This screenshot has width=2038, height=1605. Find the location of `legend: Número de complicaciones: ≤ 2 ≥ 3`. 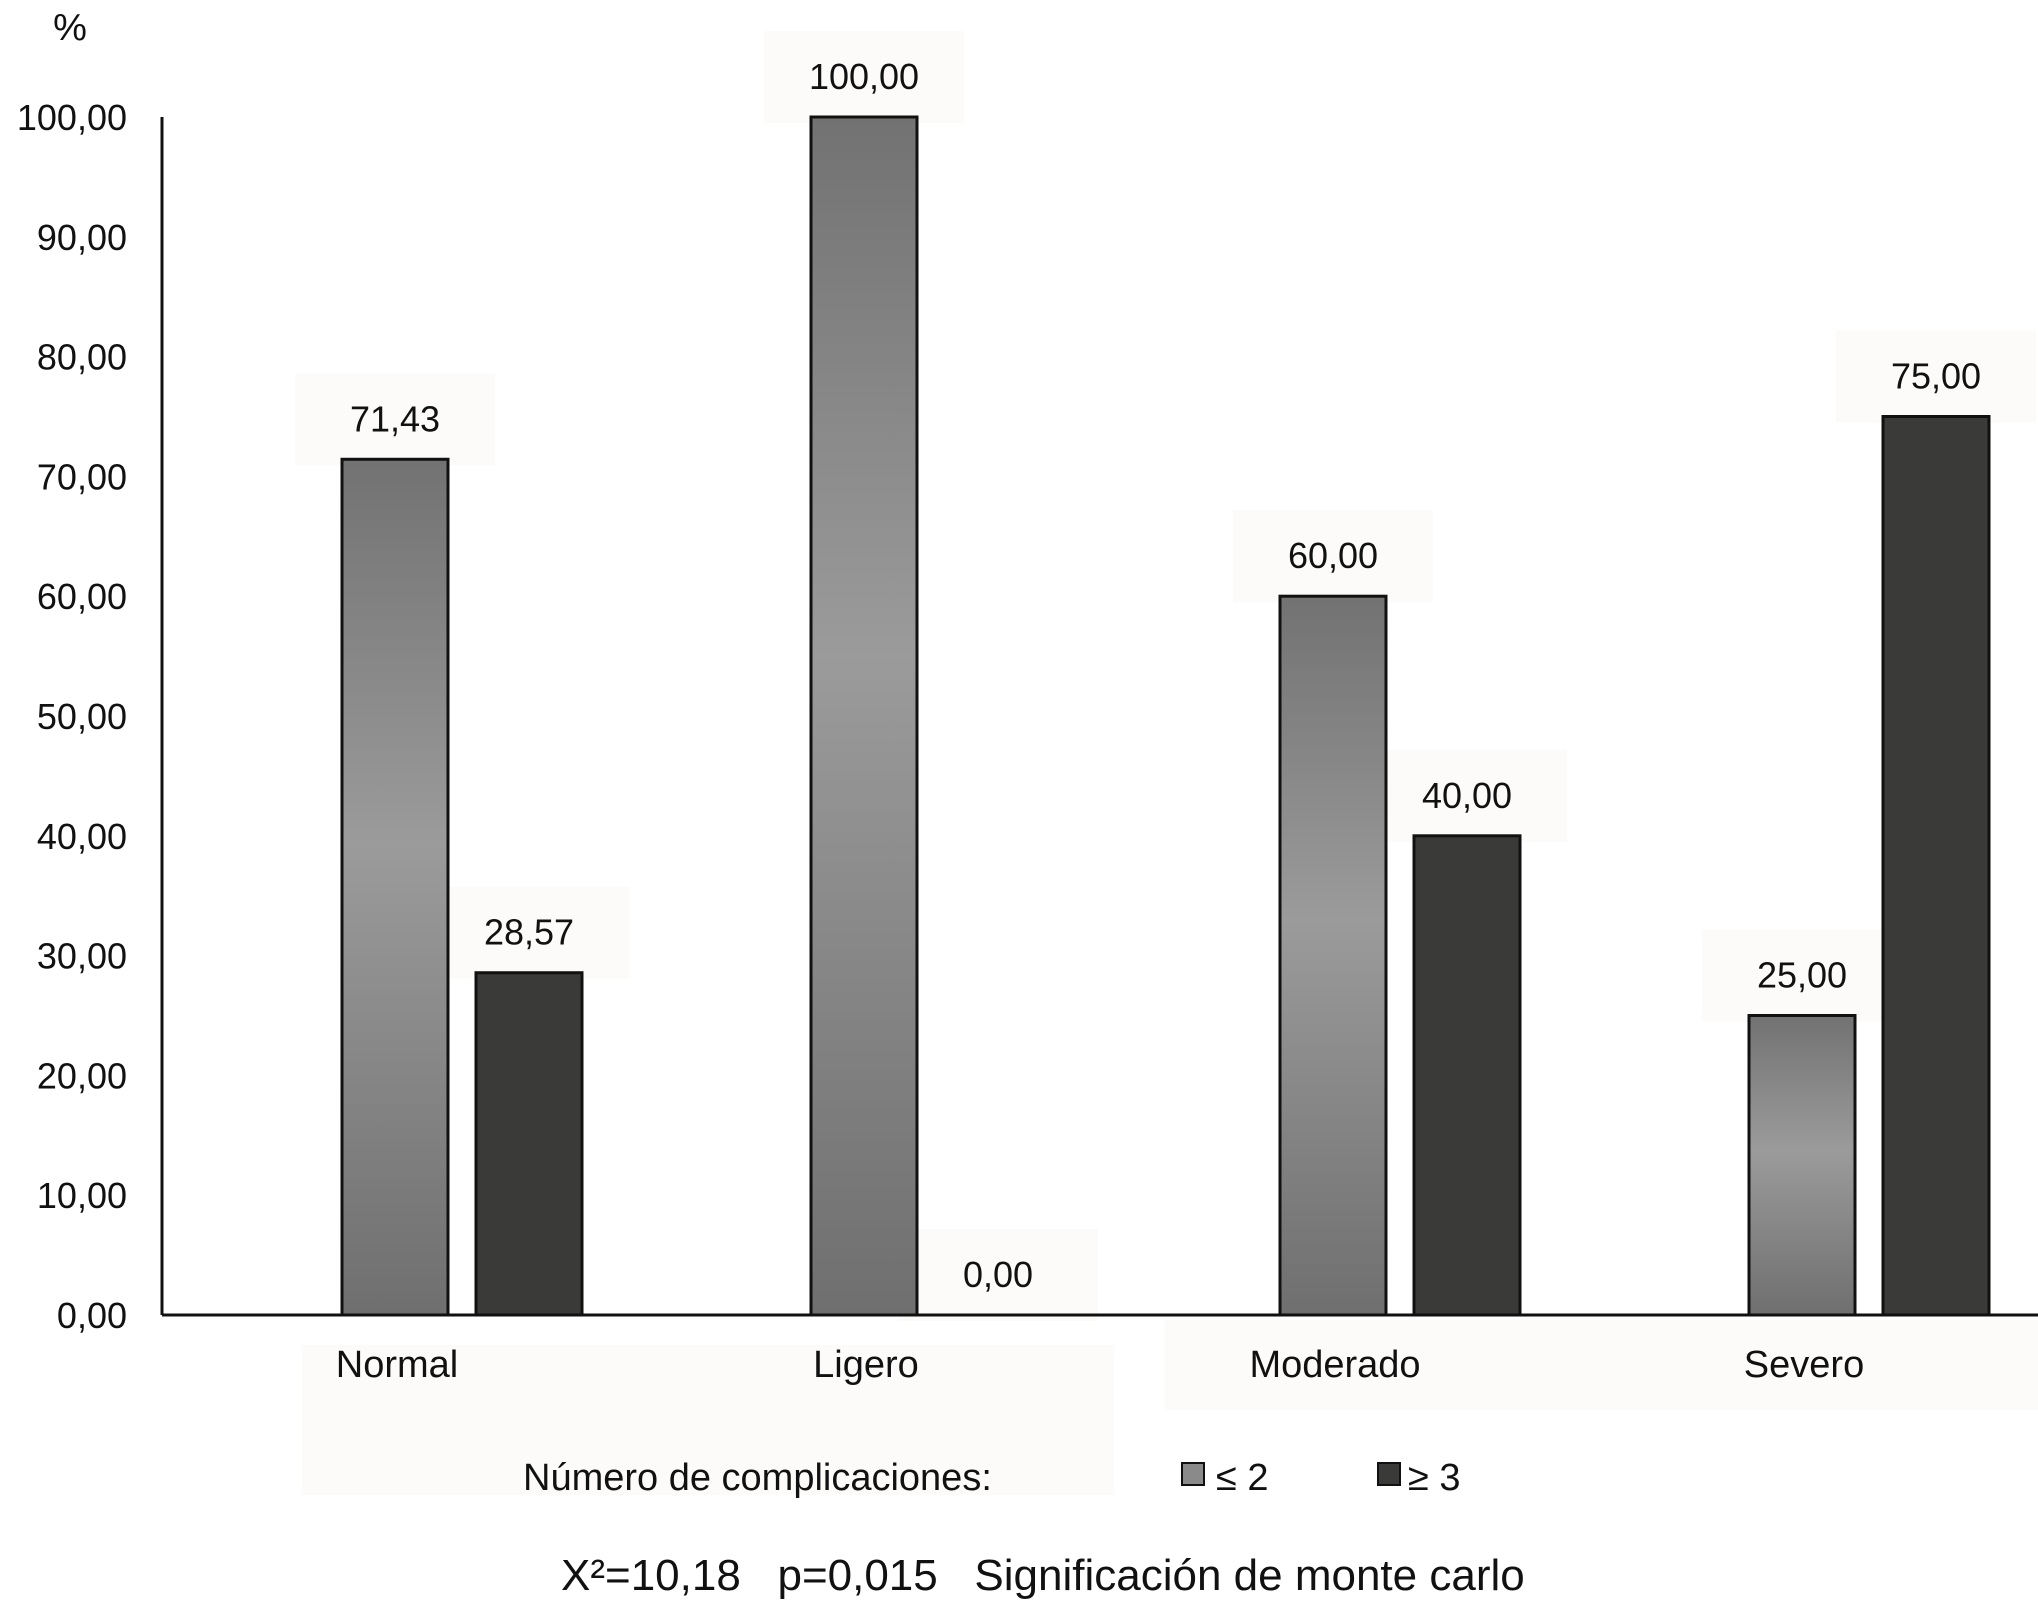

legend: Número de complicaciones: ≤ 2 ≥ 3 is located at coordinates (992, 1478).